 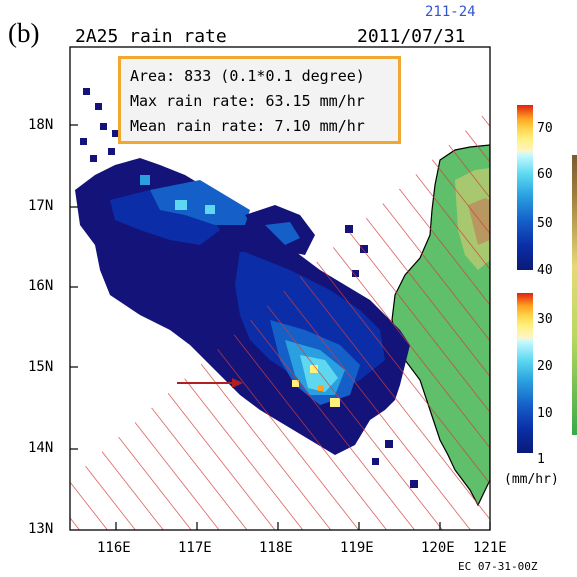 What do you see at coordinates (450, 12) in the screenshot?
I see `orbit-number: 211-24` at bounding box center [450, 12].